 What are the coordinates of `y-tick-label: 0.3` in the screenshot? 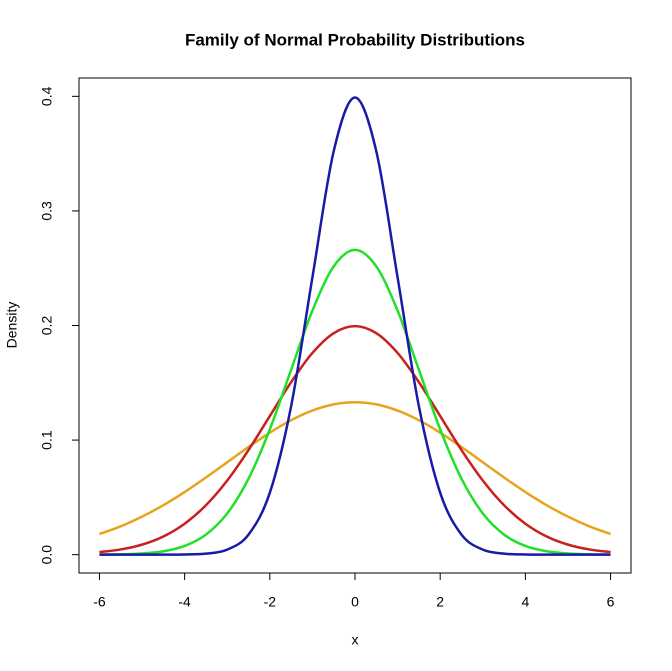 It's located at (47, 211).